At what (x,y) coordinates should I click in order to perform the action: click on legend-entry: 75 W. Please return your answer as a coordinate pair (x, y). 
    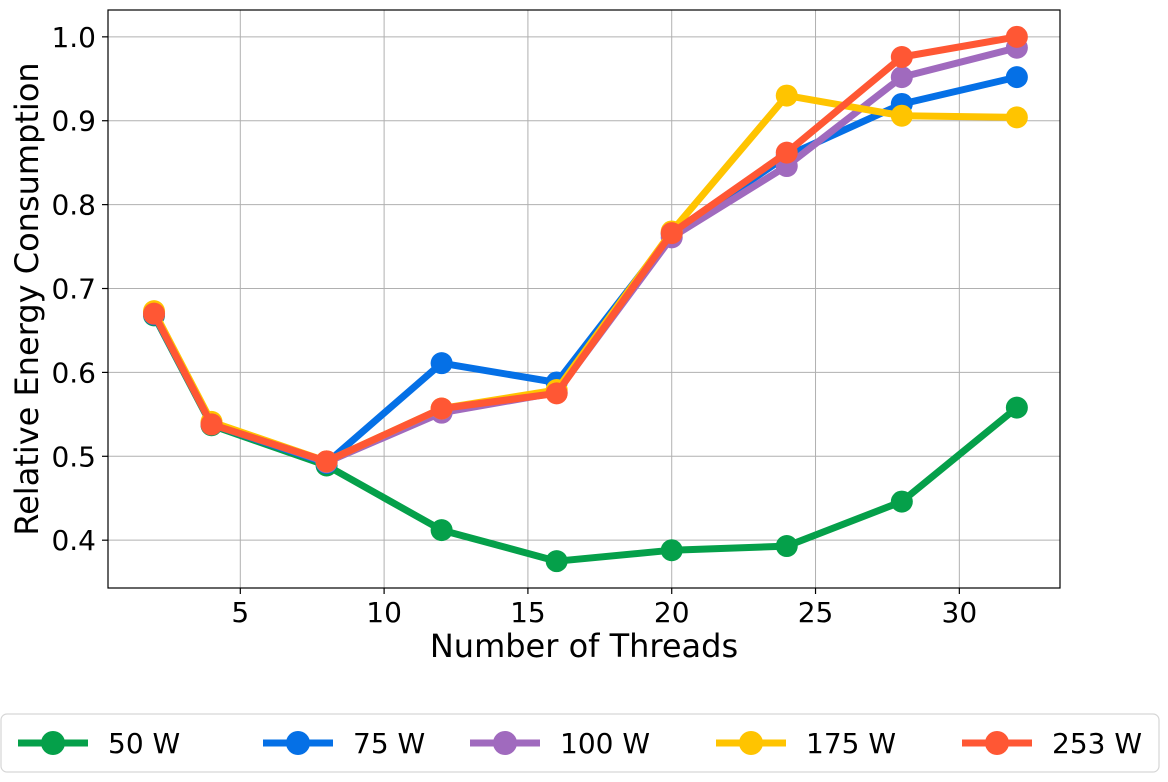
    Looking at the image, I should click on (344, 743).